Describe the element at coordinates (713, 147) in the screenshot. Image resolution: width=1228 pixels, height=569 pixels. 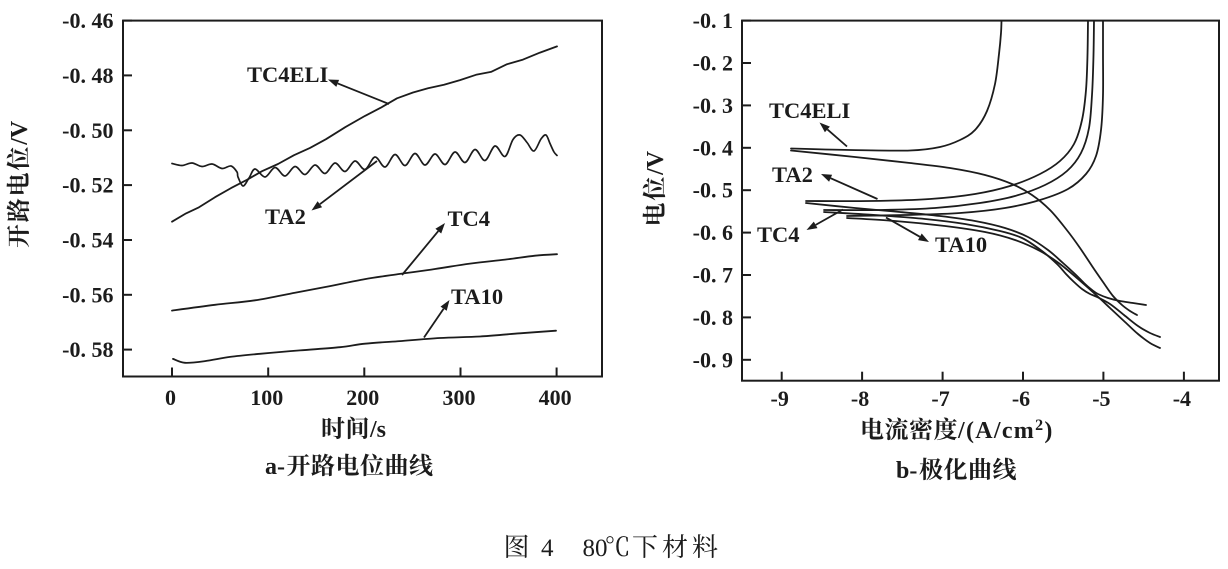
I see `svg-text: -0. 4` at that location.